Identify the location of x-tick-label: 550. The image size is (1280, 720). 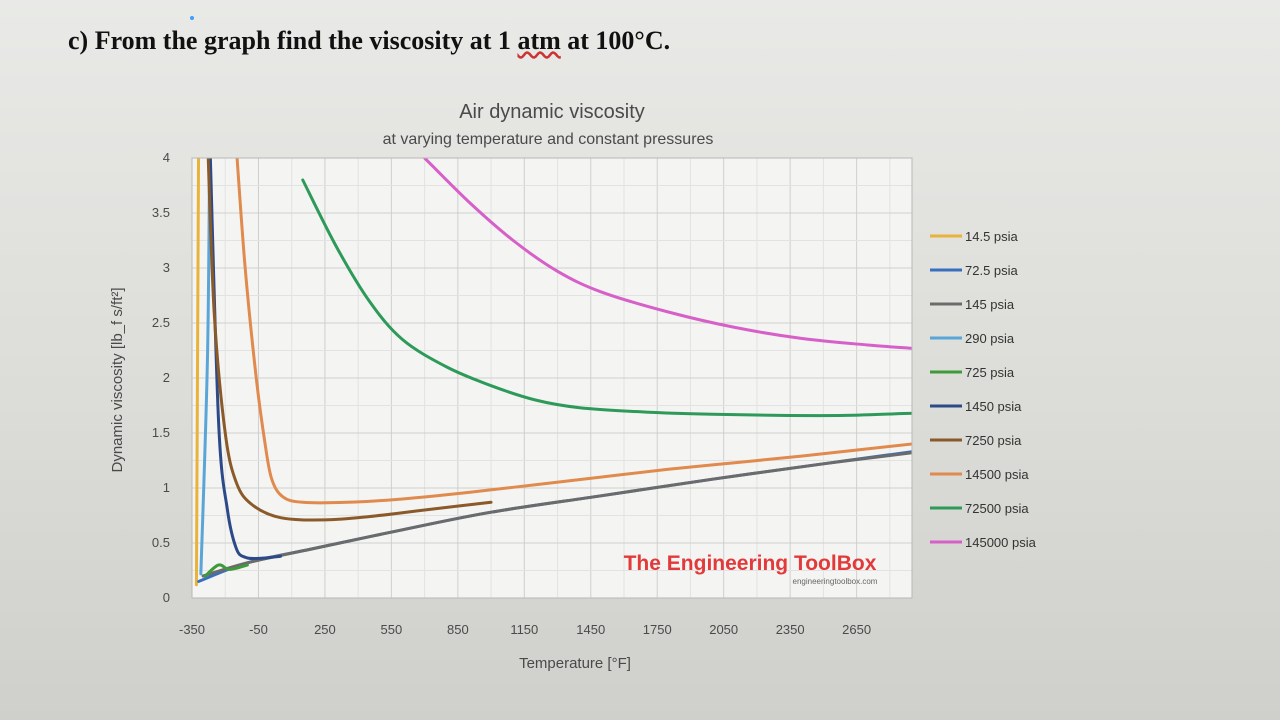
(392, 629).